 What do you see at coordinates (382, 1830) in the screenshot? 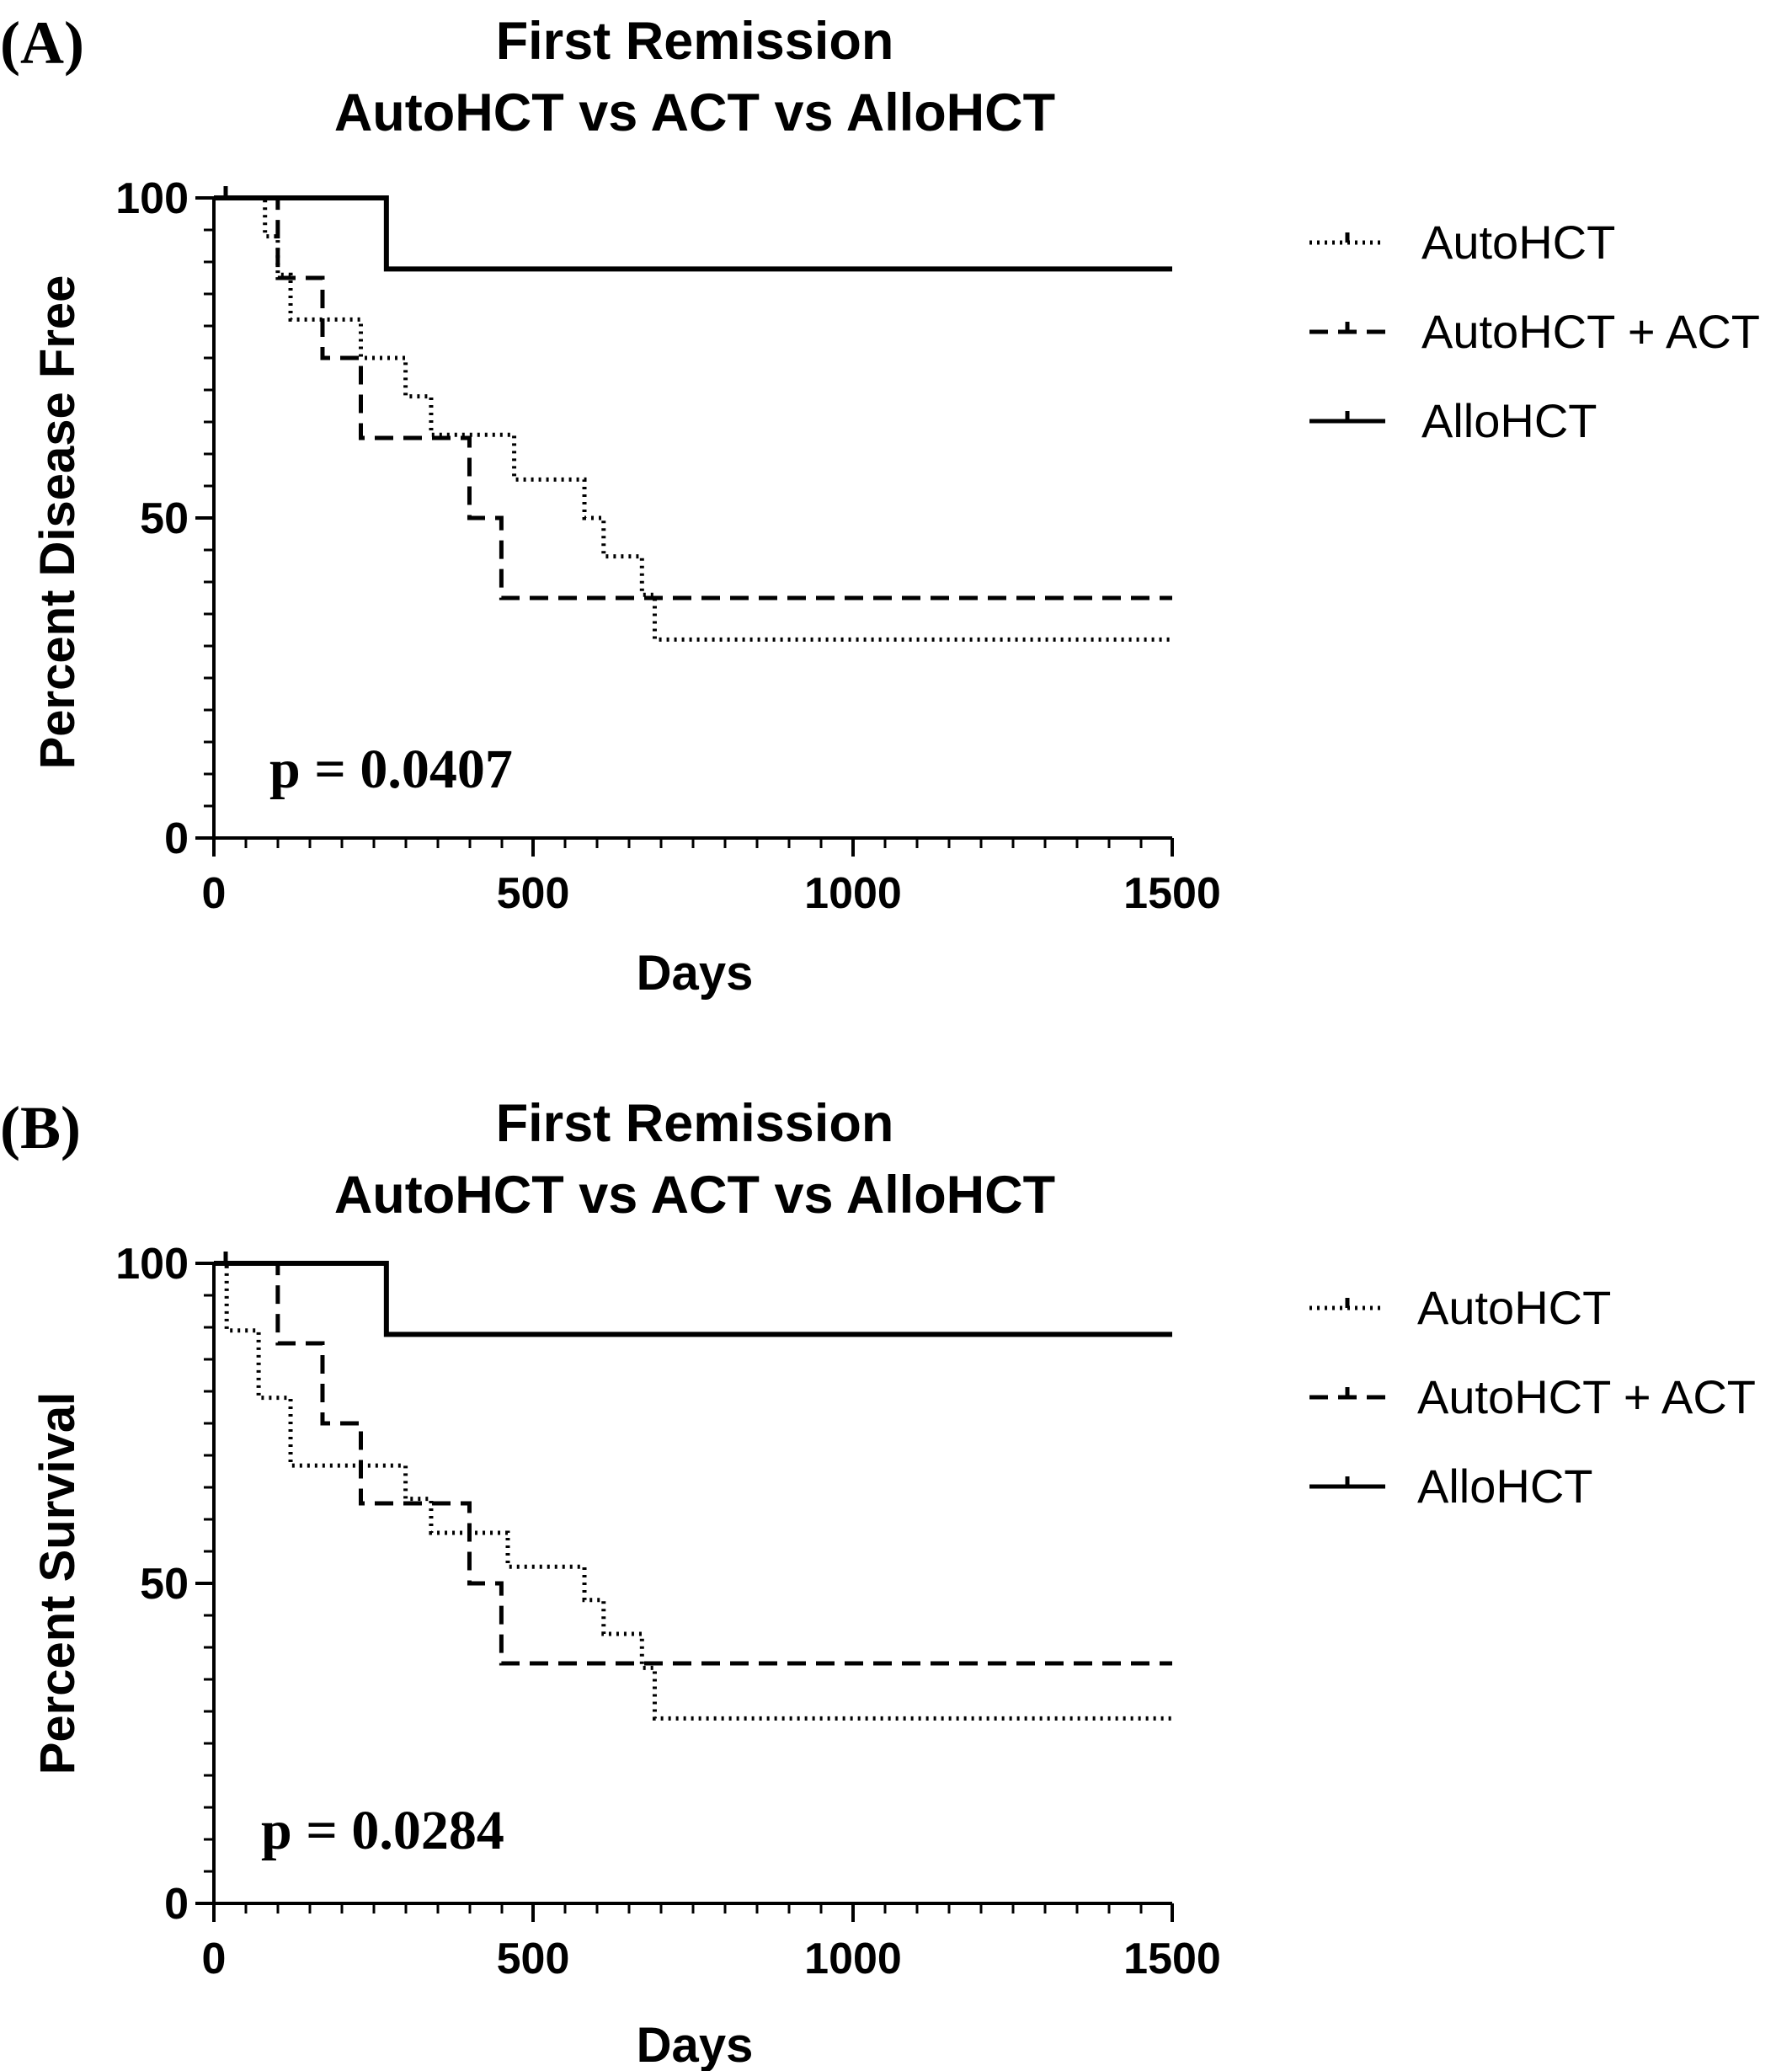
I see `p-value-annotation: p = 0.0284` at bounding box center [382, 1830].